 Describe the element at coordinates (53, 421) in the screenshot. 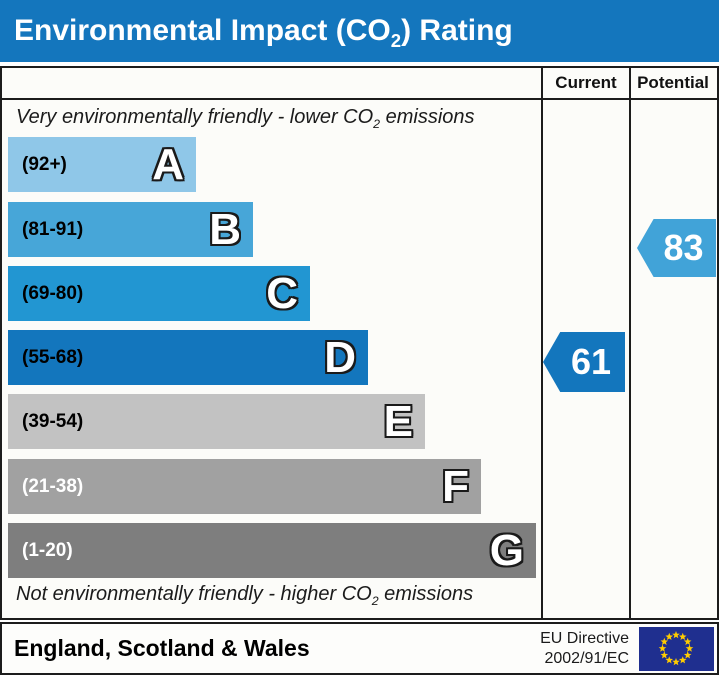

I see `band-e-range: (39-54)` at that location.